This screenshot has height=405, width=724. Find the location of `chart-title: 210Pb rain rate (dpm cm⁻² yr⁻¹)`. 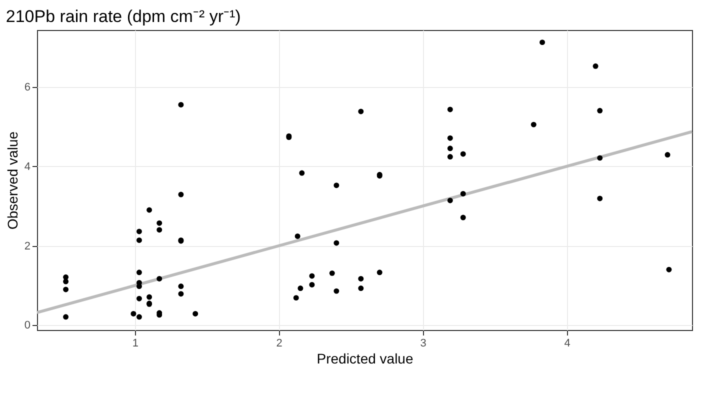

chart-title: 210Pb rain rate (dpm cm⁻² yr⁻¹) is located at coordinates (123, 16).